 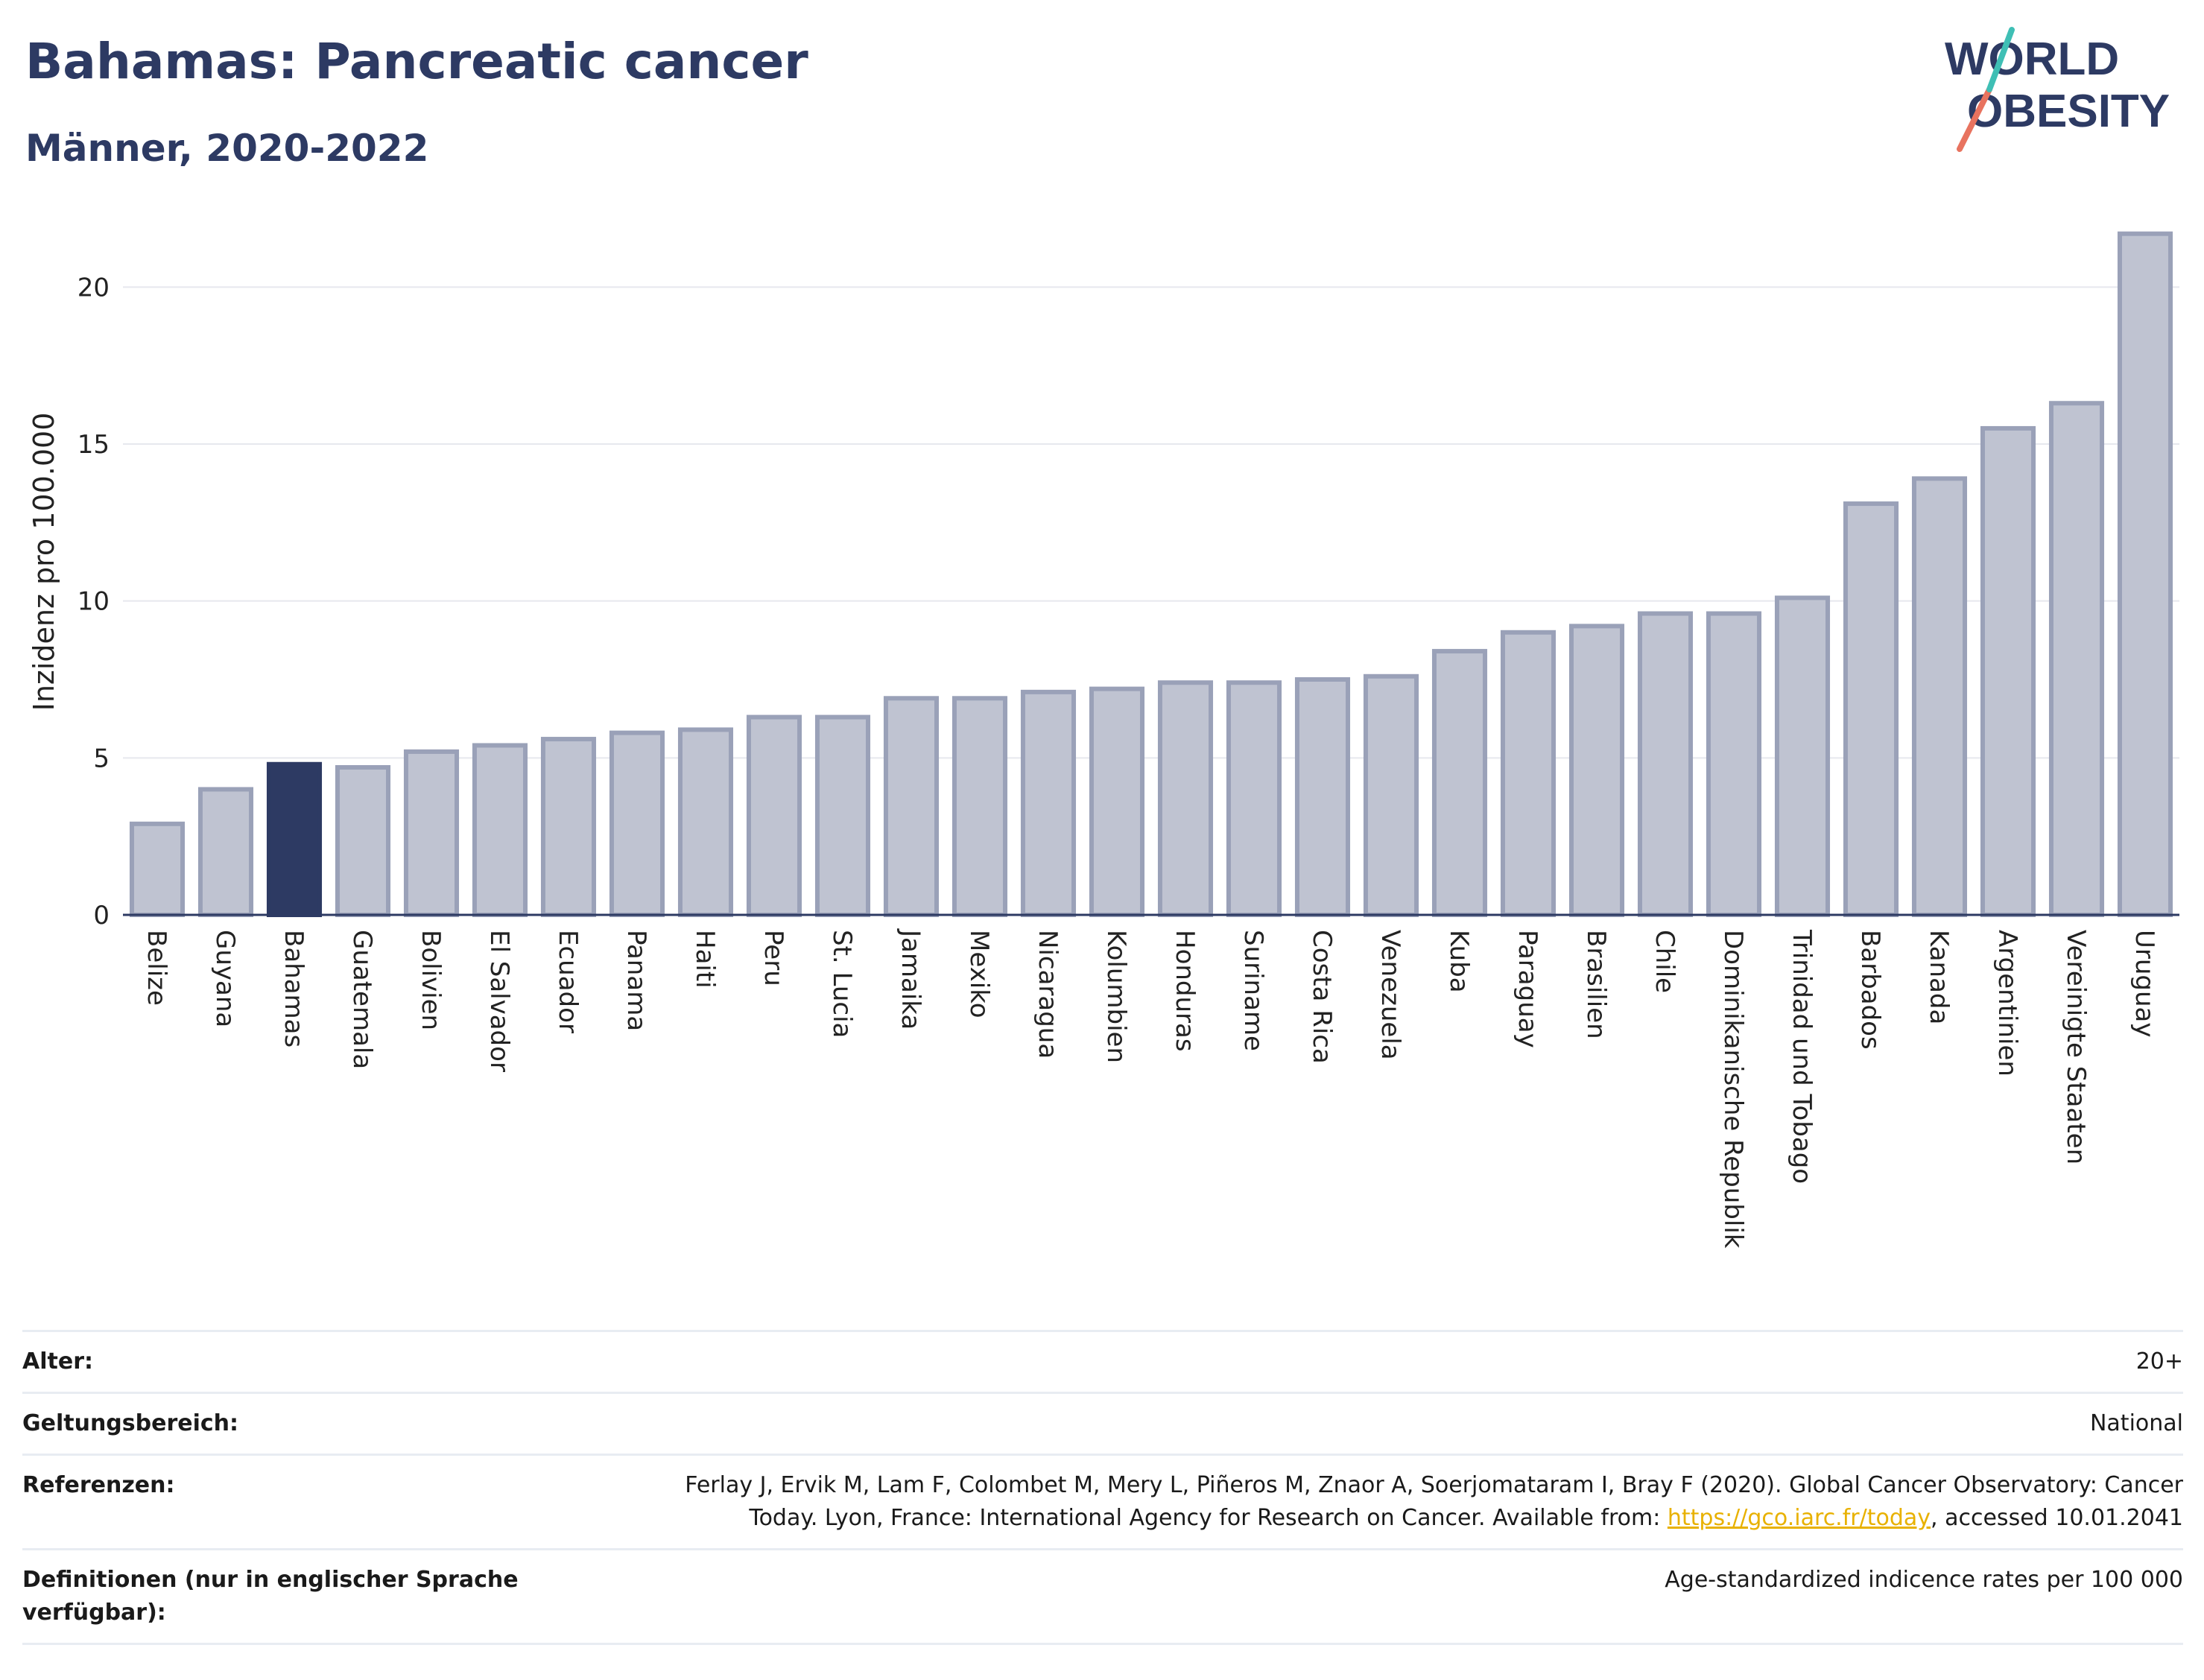 I want to click on y-tick-label: 10, so click(x=93, y=602).